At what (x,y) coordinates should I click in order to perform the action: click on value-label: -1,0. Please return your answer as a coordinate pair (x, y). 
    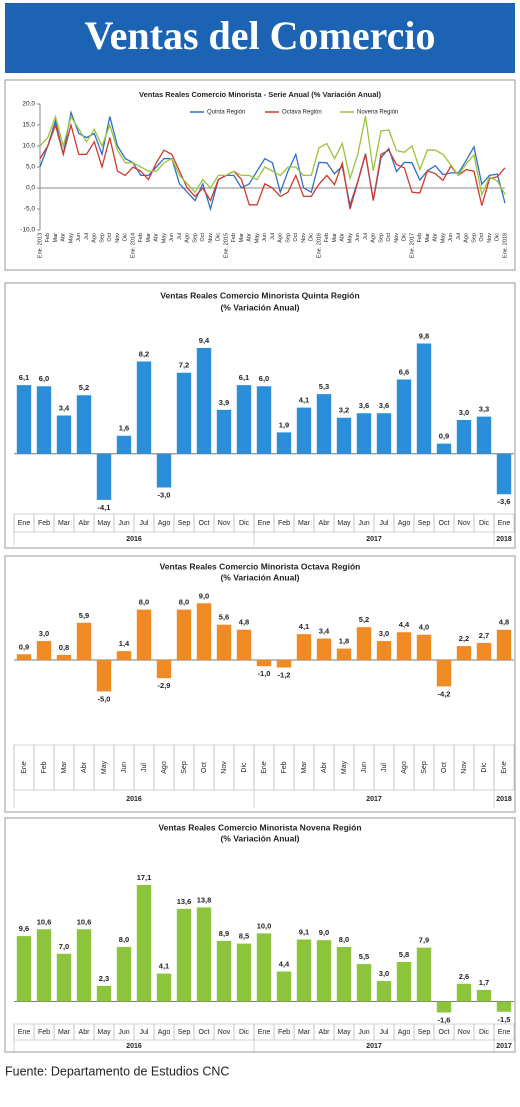
    Looking at the image, I should click on (264, 673).